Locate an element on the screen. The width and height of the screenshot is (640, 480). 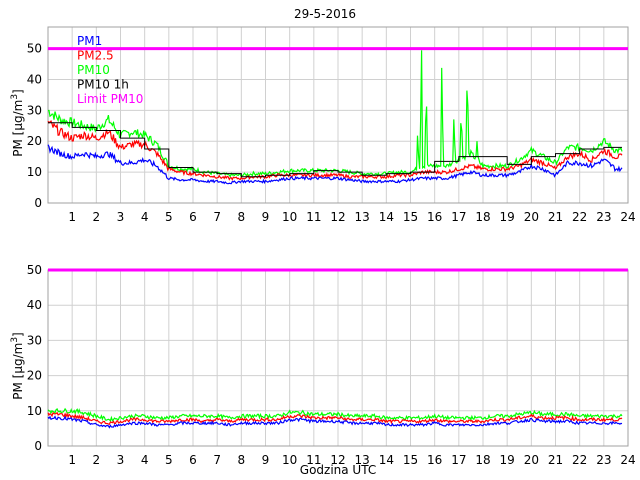
chart-title: 29-5-2016 is located at coordinates (325, 14).